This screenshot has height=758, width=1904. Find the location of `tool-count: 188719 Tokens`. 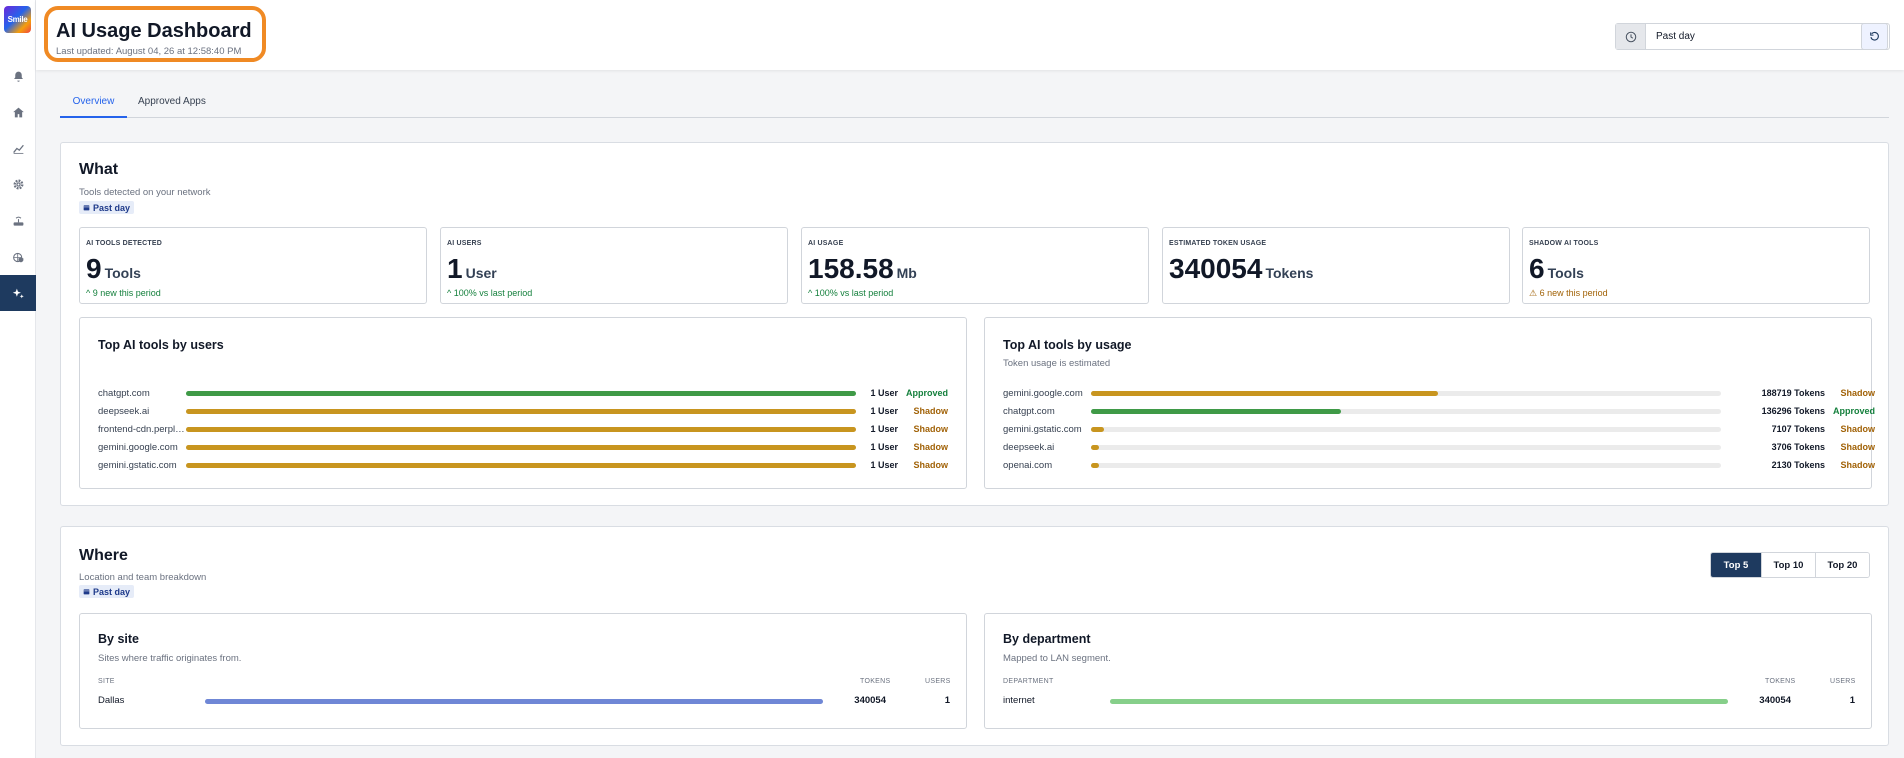

tool-count: 188719 Tokens is located at coordinates (1793, 393).